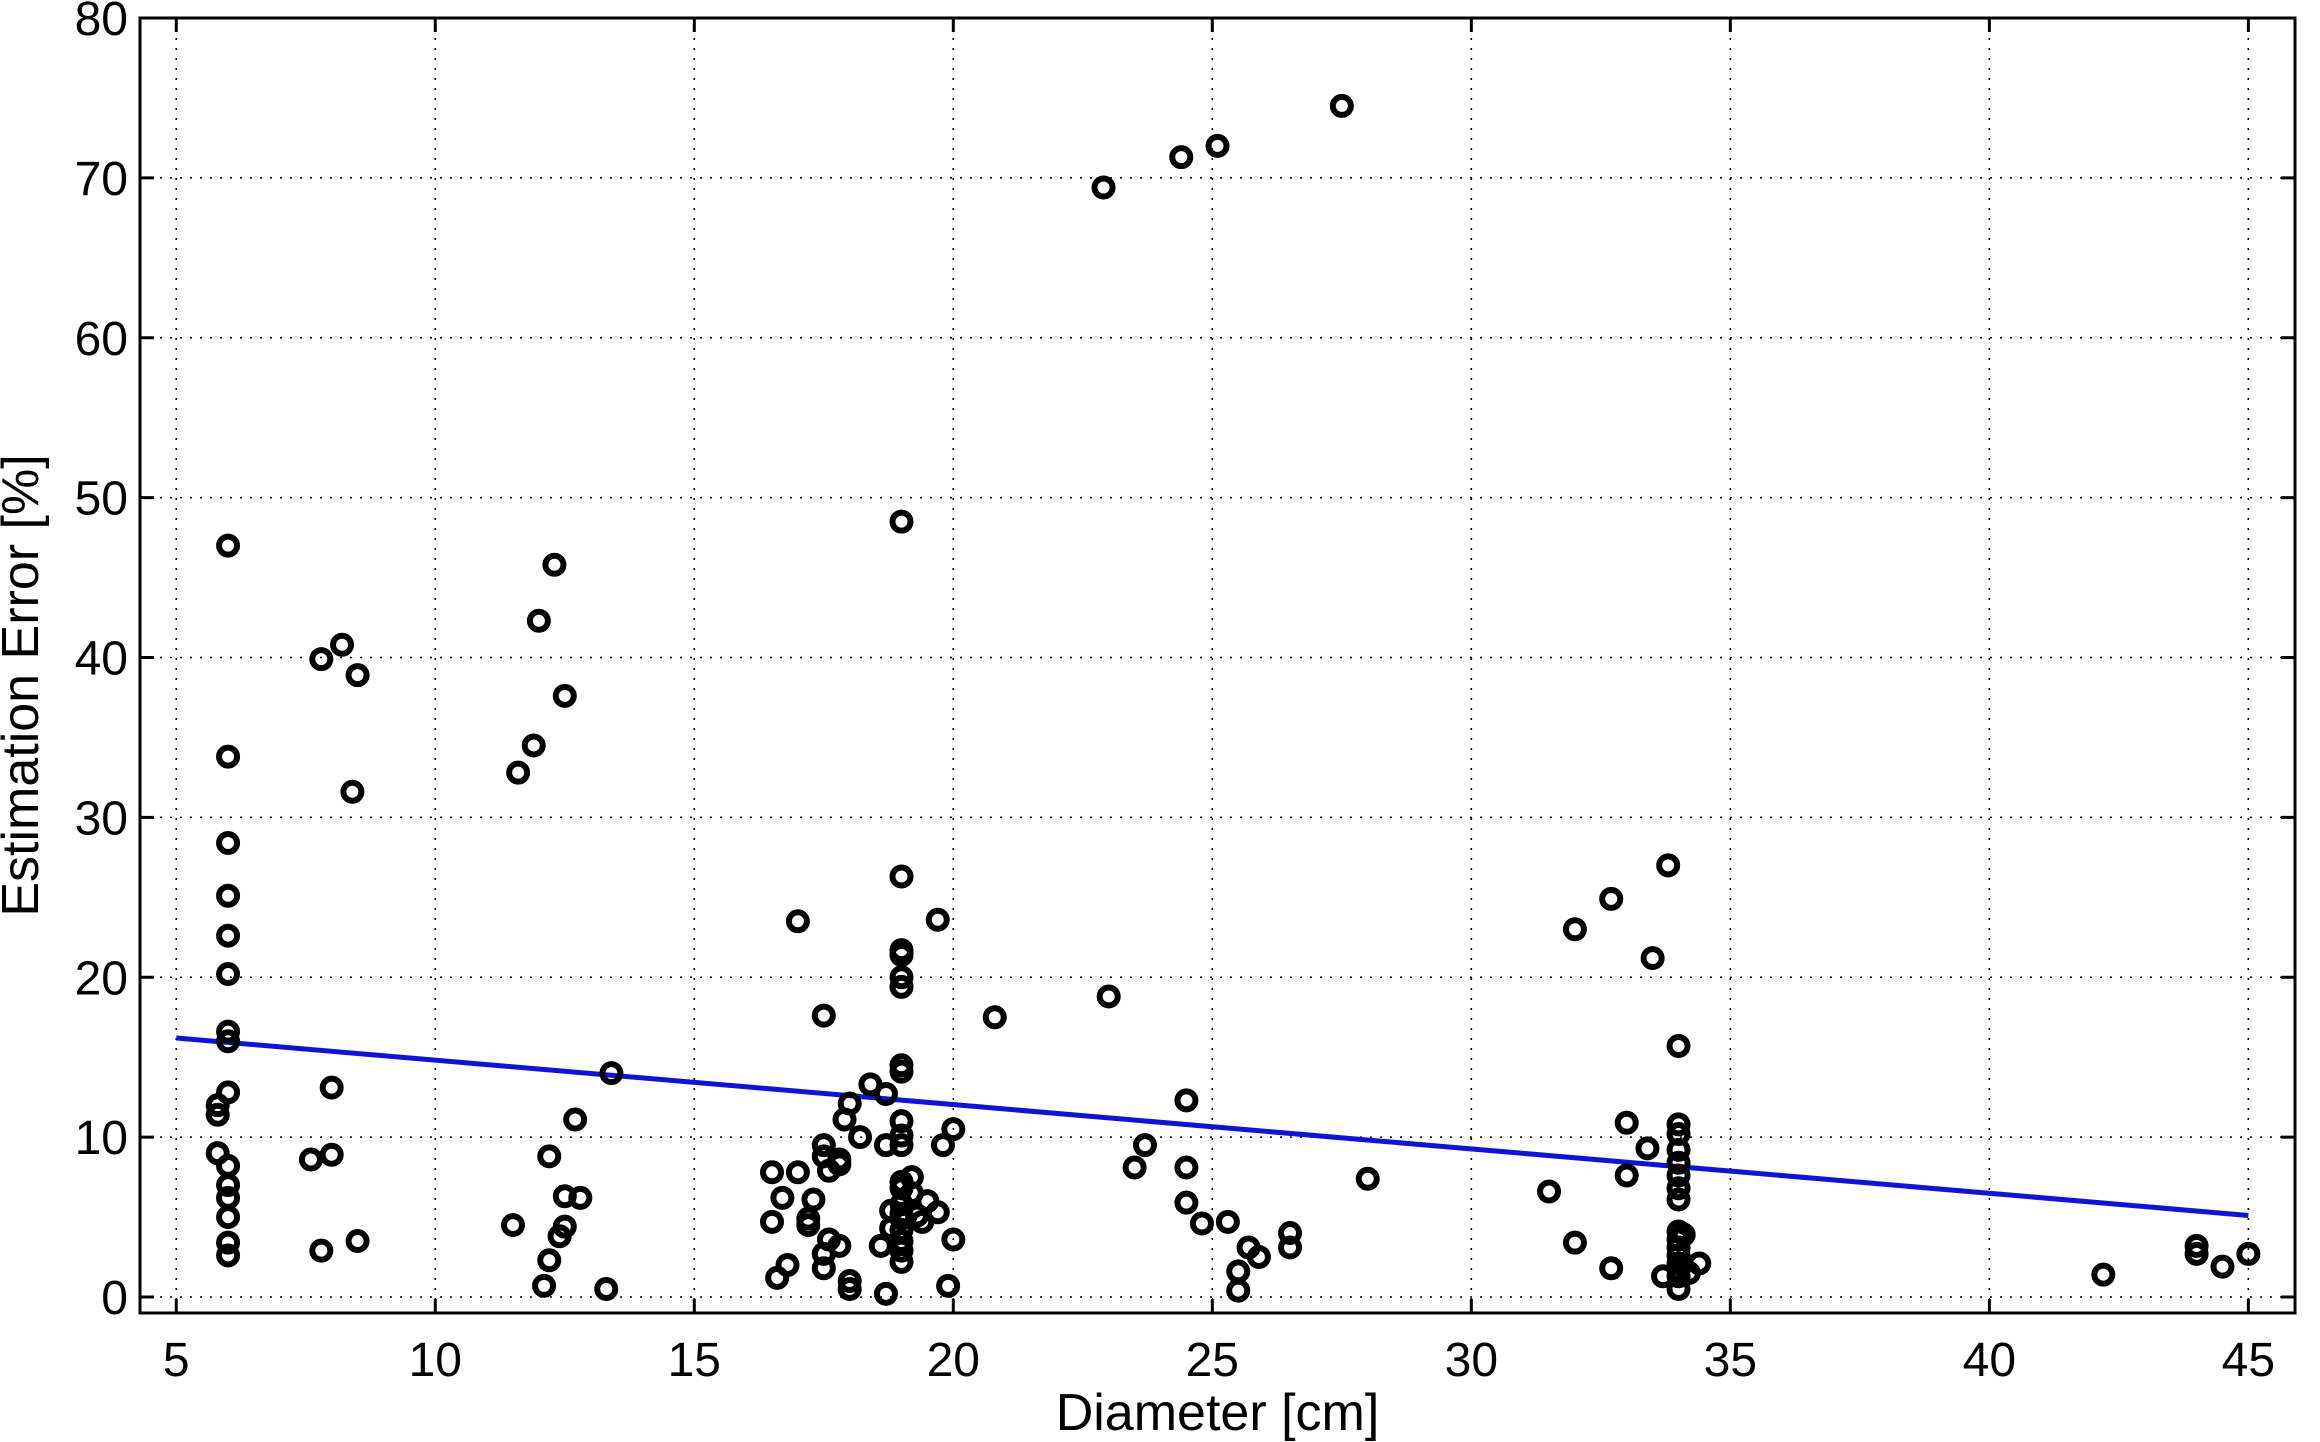  What do you see at coordinates (2248, 1360) in the screenshot?
I see `x-tick-label: 45` at bounding box center [2248, 1360].